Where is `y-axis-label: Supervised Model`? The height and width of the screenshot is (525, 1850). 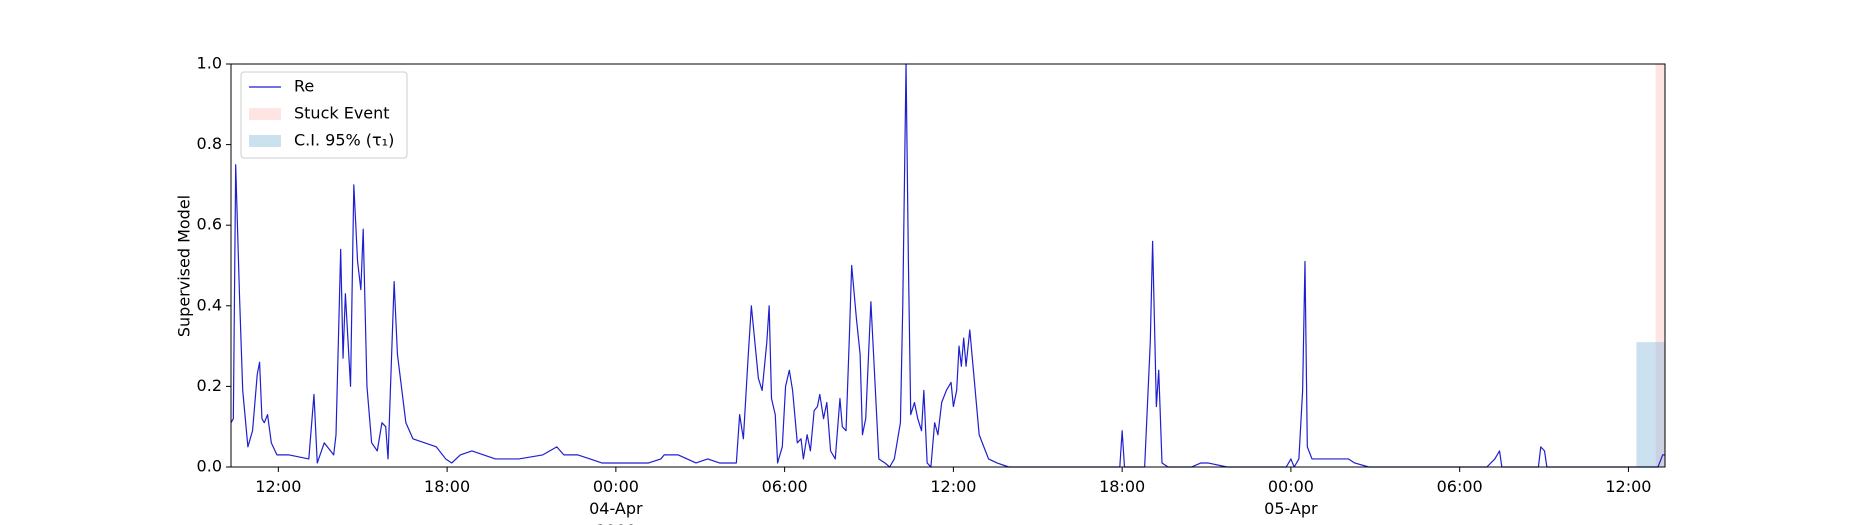 y-axis-label: Supervised Model is located at coordinates (184, 266).